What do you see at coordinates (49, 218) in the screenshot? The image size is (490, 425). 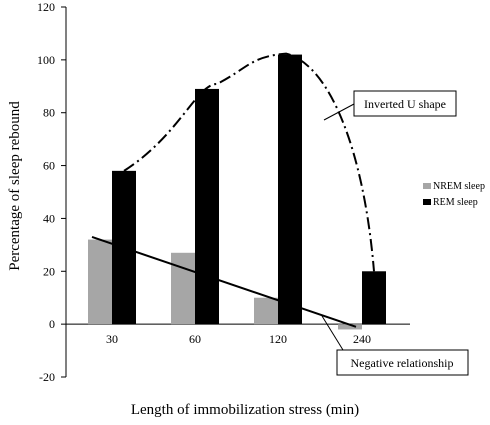 I see `y-tick-label: 40` at bounding box center [49, 218].